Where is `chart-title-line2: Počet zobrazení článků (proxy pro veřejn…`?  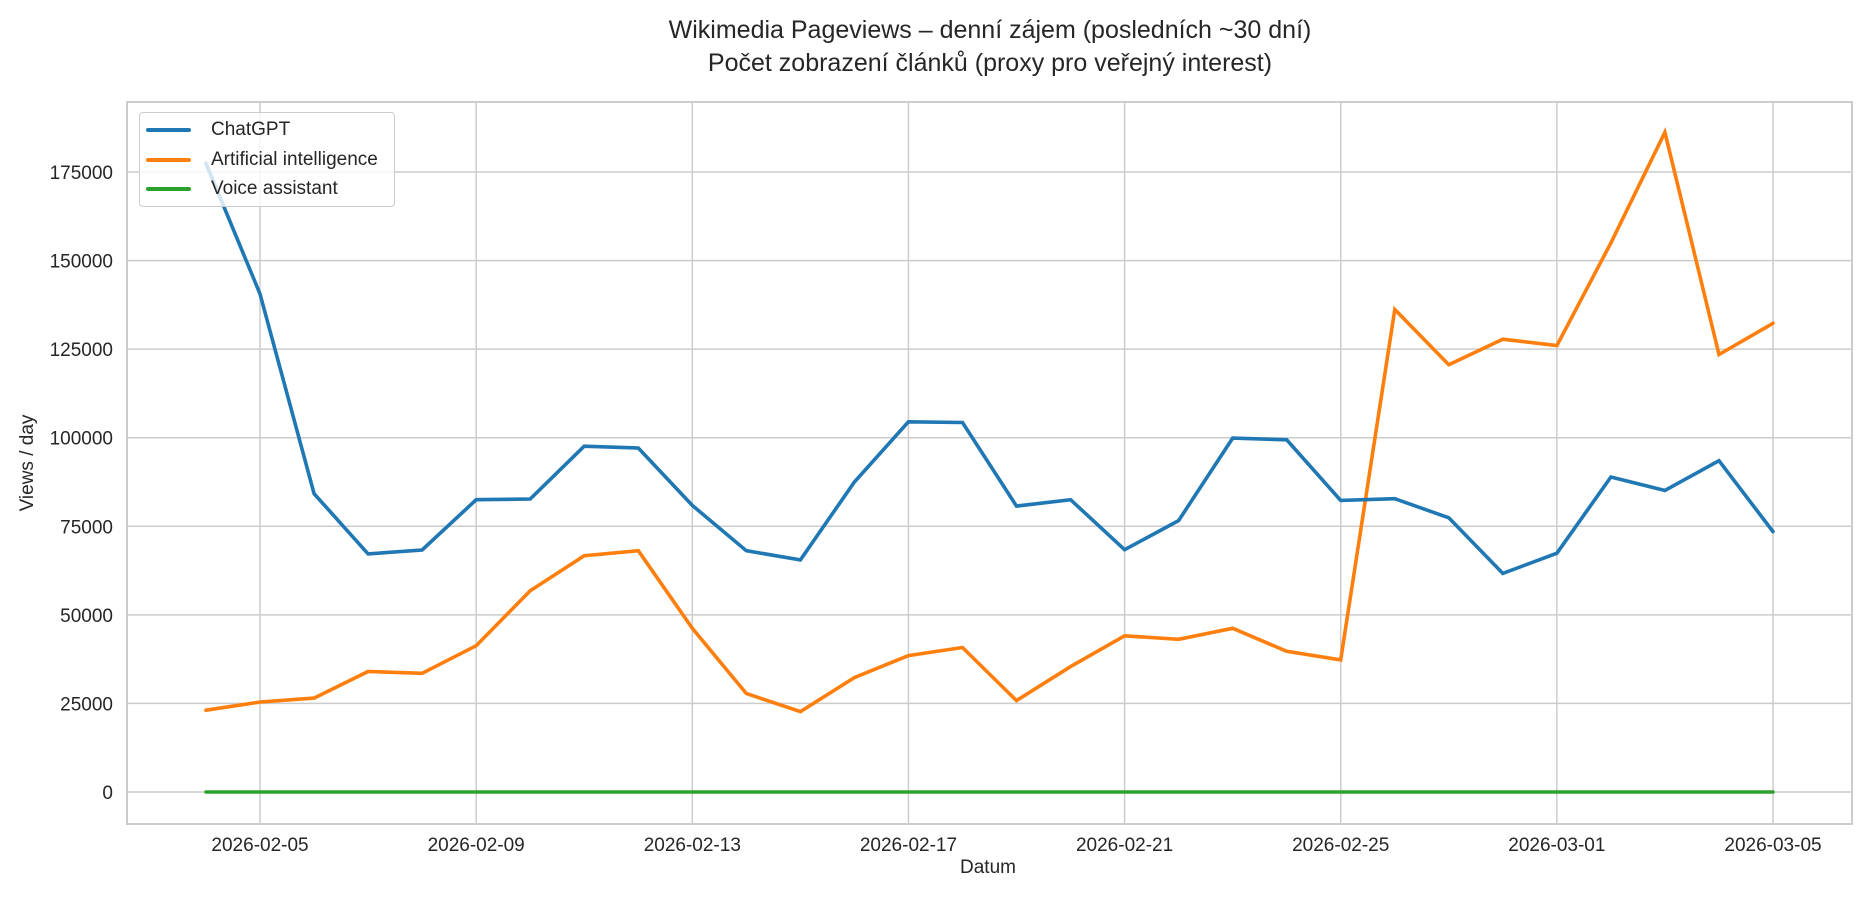
chart-title-line2: Počet zobrazení článků (proxy pro veřejn… is located at coordinates (990, 63).